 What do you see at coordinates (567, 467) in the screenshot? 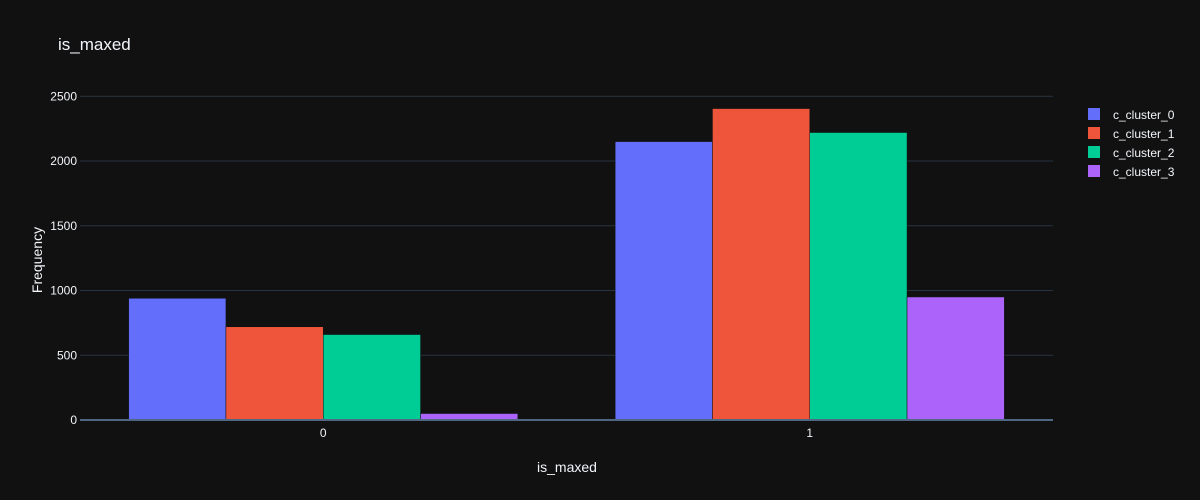
I see `x-axis-title: is_maxed` at bounding box center [567, 467].